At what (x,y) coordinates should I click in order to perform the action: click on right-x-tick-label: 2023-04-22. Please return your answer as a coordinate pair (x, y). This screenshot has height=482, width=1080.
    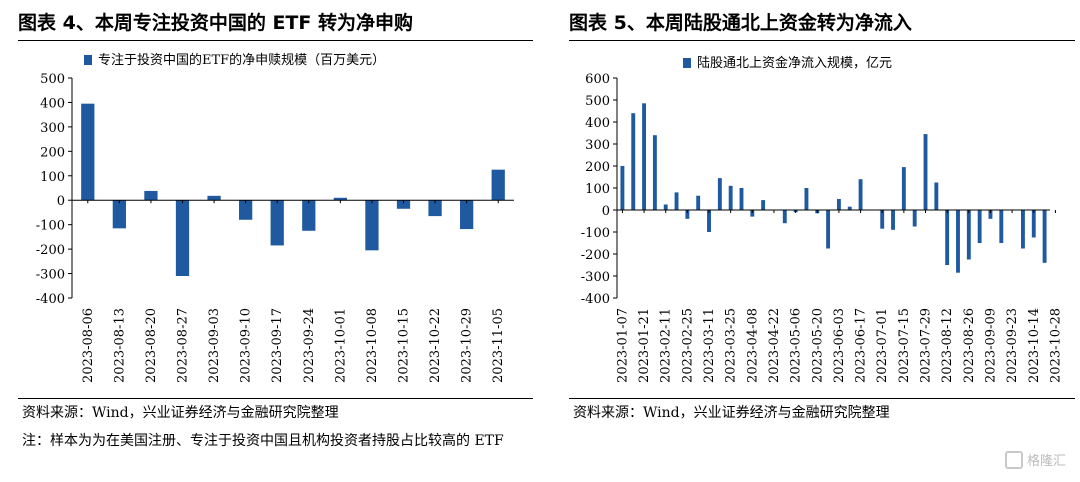
    Looking at the image, I should click on (774, 345).